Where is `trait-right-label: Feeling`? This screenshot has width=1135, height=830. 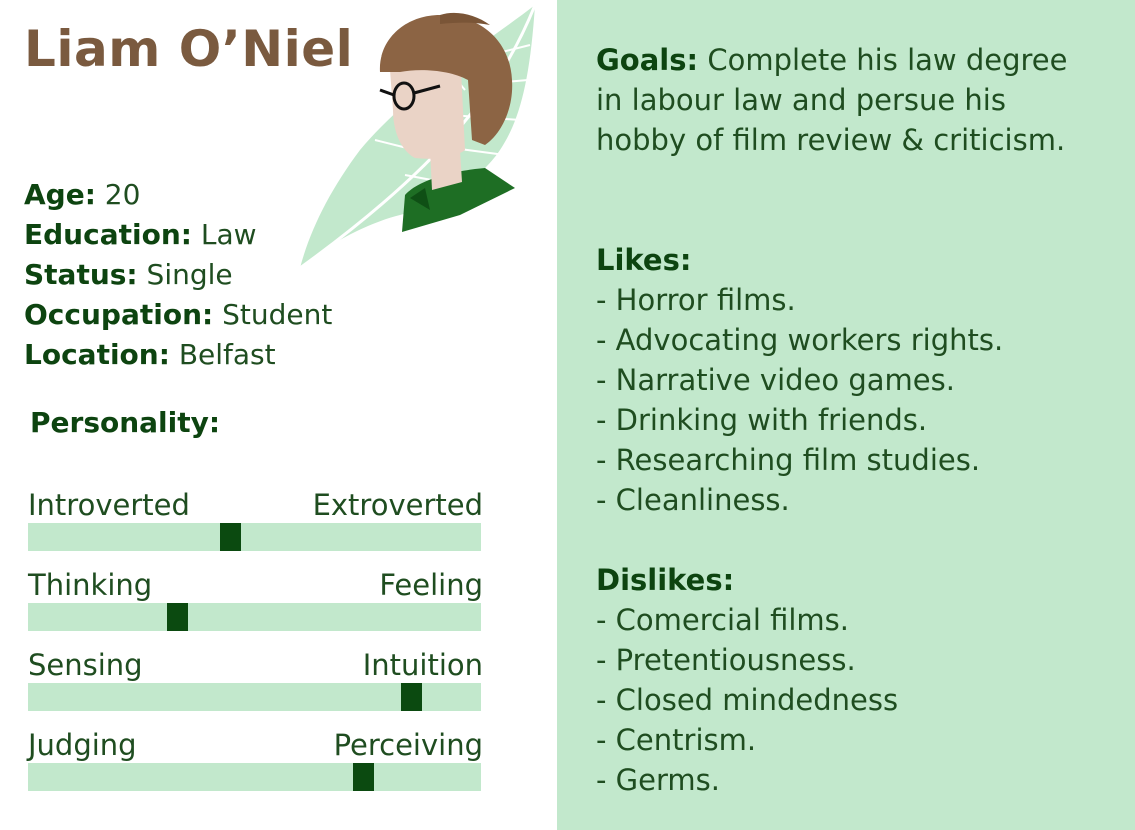 trait-right-label: Feeling is located at coordinates (431, 585).